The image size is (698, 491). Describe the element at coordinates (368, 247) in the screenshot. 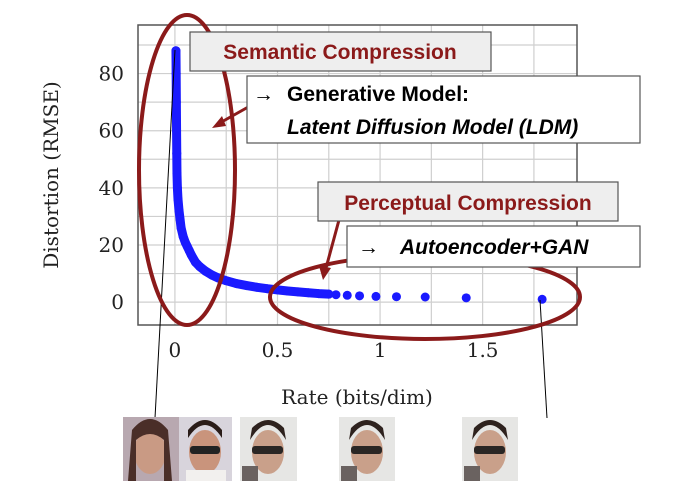

I see `autoencoder-arrow-glyph: →` at that location.